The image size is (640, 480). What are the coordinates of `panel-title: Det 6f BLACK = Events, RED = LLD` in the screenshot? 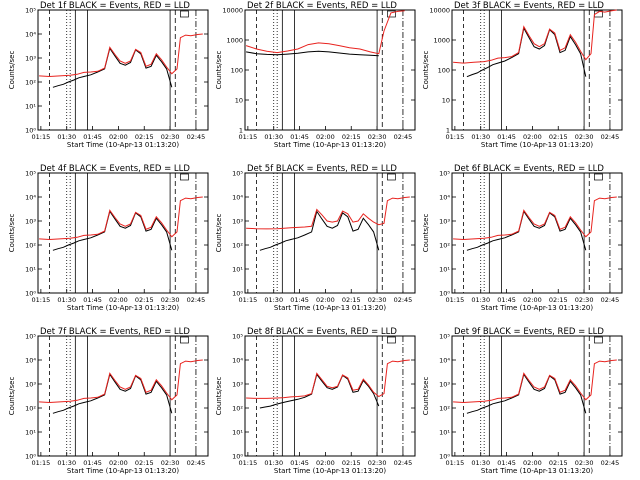 It's located at (529, 169).